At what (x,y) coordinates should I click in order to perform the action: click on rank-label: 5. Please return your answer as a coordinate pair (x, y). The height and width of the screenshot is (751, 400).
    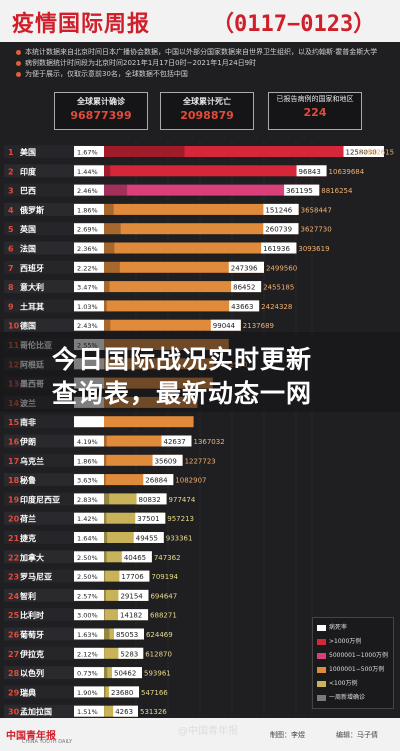
    Looking at the image, I should click on (11, 229).